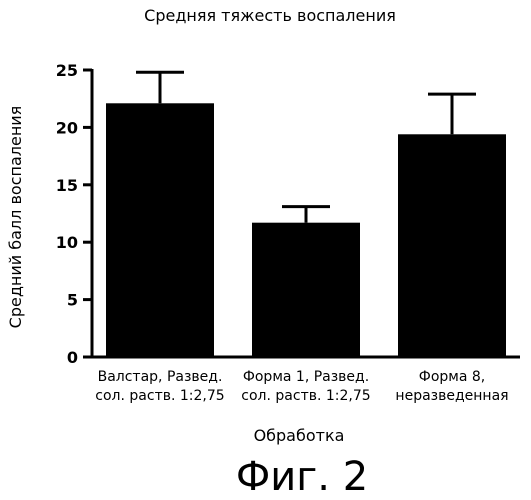 Image resolution: width=531 pixels, height=500 pixels. What do you see at coordinates (451, 396) in the screenshot?
I see `x-category-label: неразведенная` at bounding box center [451, 396].